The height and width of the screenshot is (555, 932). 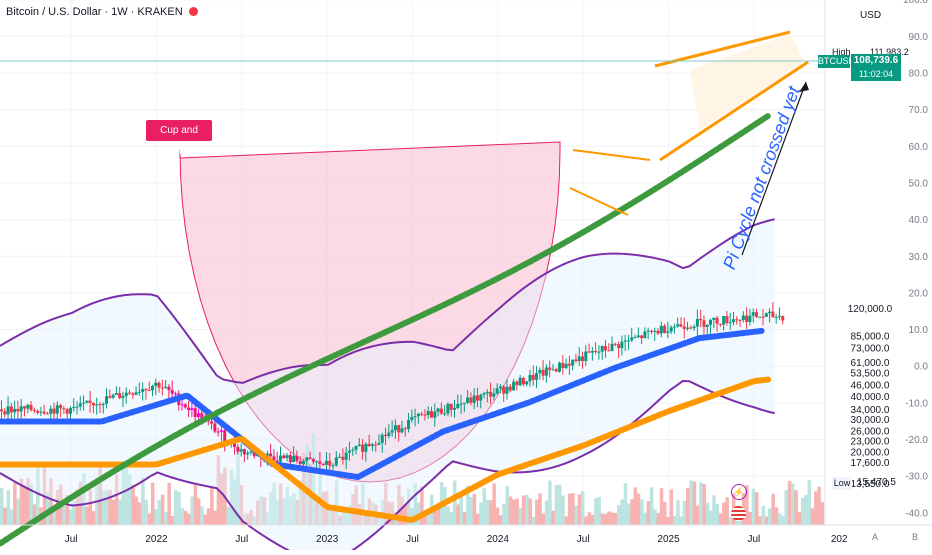 I want to click on currency-label: USD, so click(x=871, y=15).